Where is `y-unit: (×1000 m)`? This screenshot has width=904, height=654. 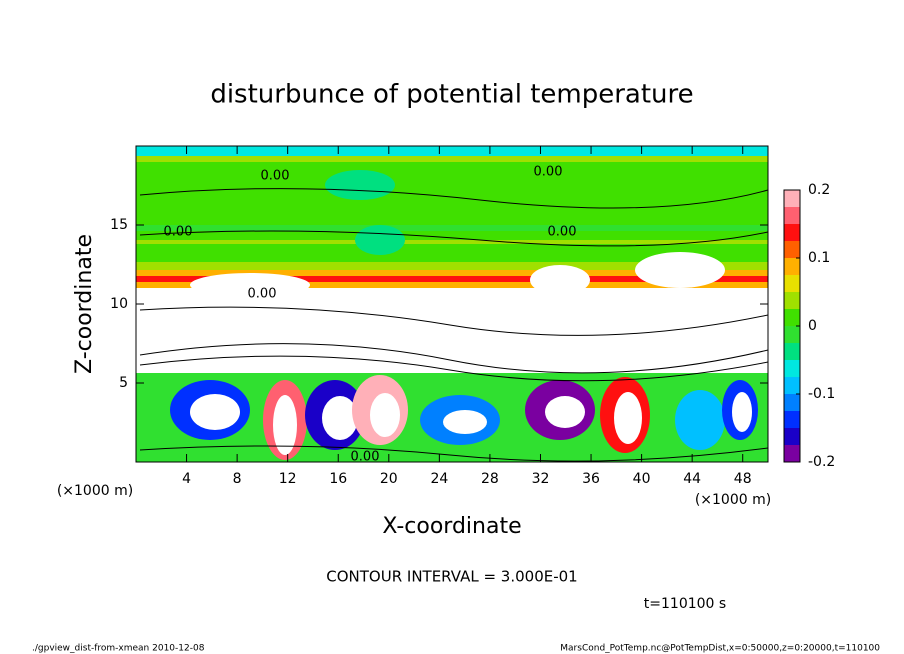 y-unit: (×1000 m) is located at coordinates (95, 491).